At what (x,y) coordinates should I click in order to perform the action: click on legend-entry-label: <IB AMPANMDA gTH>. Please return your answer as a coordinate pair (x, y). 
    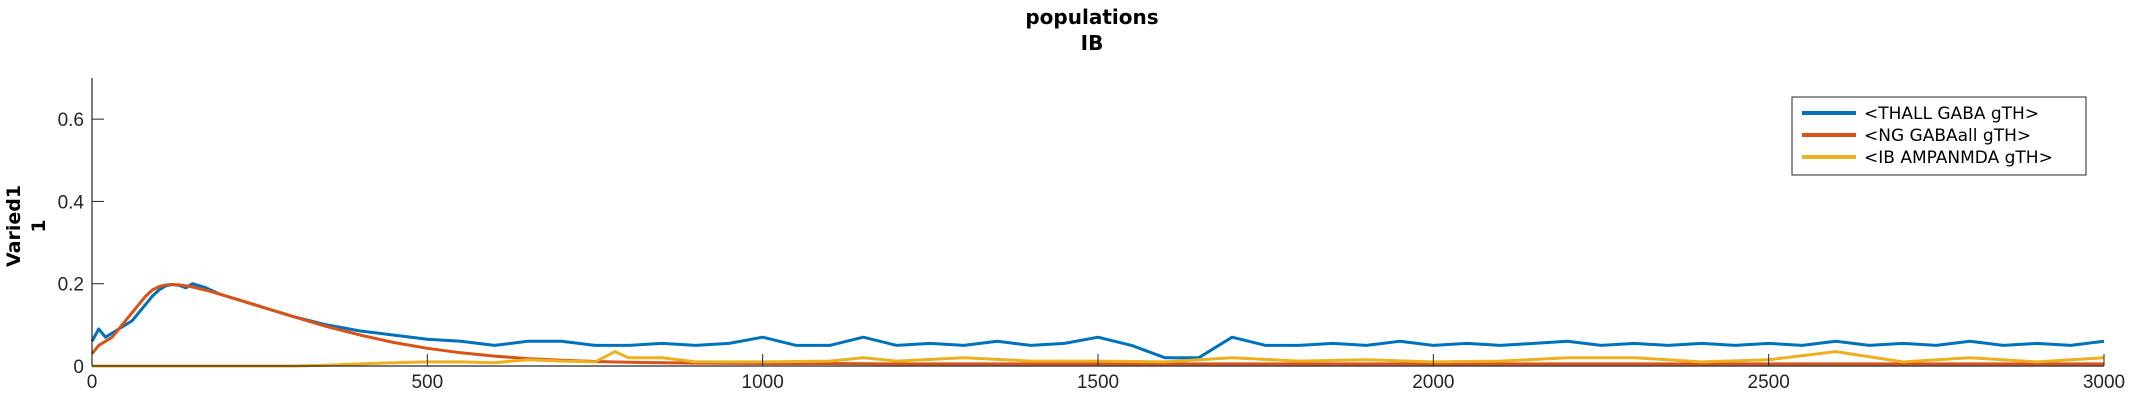
    Looking at the image, I should click on (1958, 158).